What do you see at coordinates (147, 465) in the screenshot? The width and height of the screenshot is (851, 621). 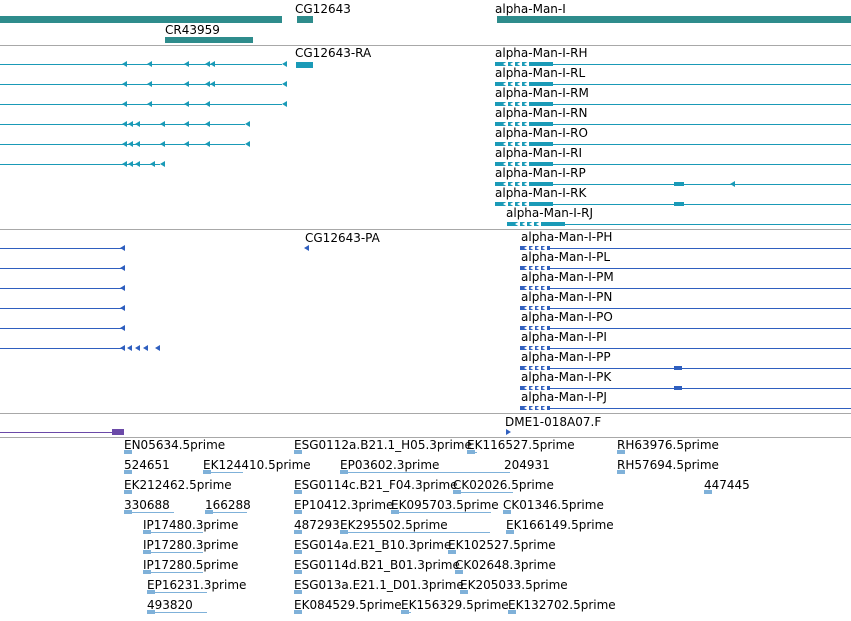 I see `est-label: 524651` at bounding box center [147, 465].